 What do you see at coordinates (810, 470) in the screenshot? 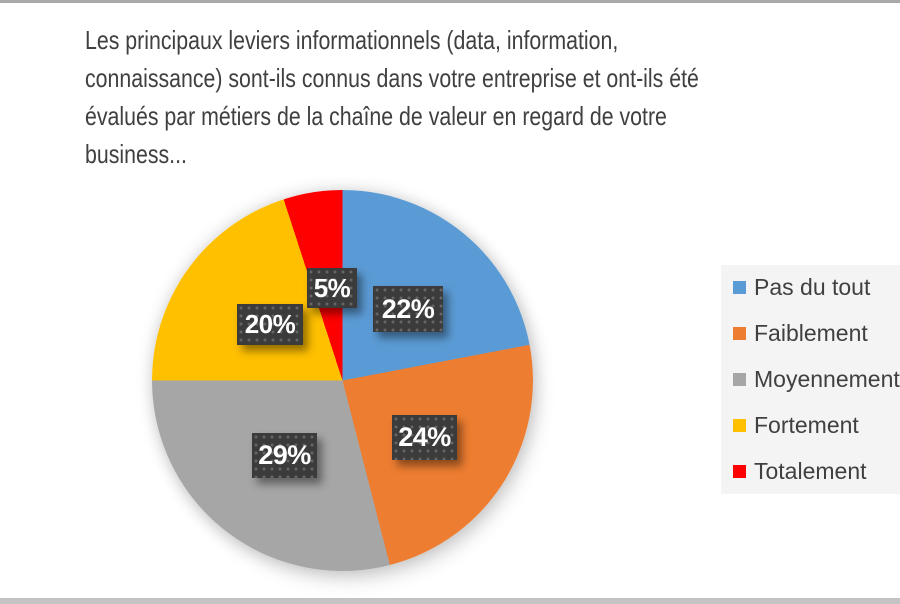
I see `legend-label-totalement: Totalement` at bounding box center [810, 470].